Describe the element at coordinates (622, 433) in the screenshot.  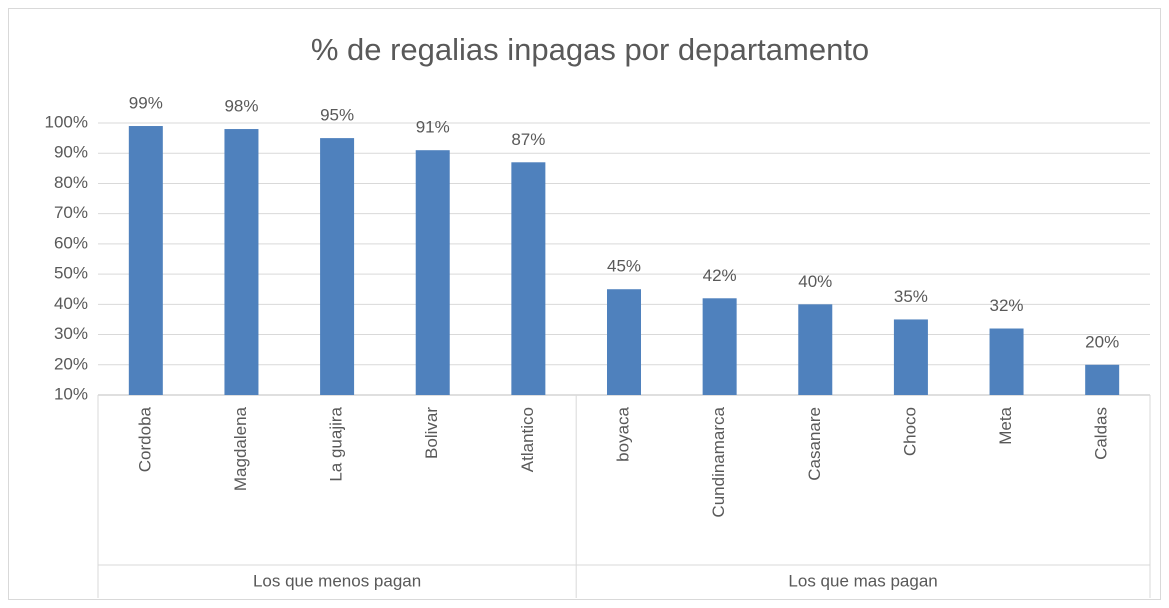
I see `x-tick-label: boyaca` at that location.